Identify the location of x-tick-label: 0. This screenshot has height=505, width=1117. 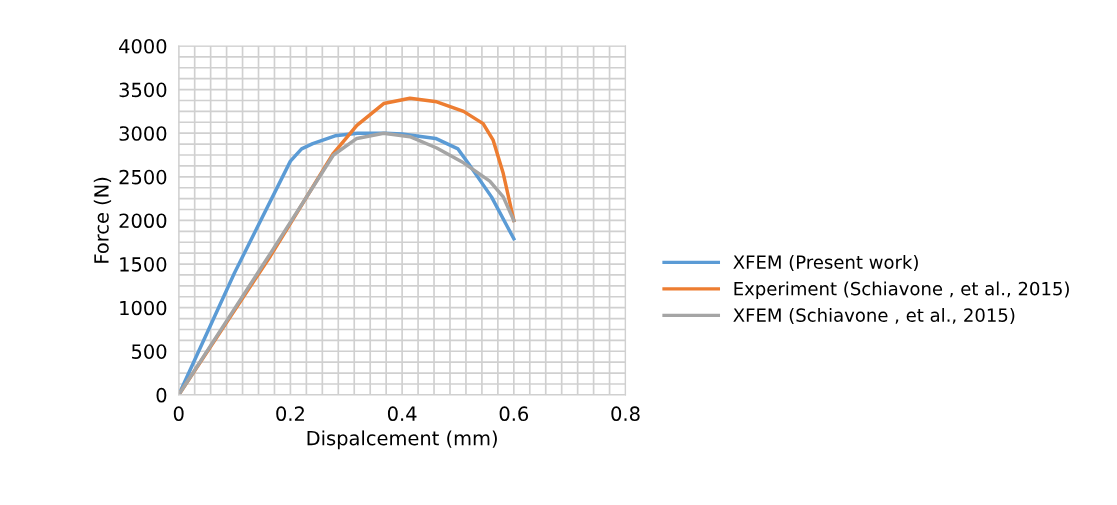
(178, 414).